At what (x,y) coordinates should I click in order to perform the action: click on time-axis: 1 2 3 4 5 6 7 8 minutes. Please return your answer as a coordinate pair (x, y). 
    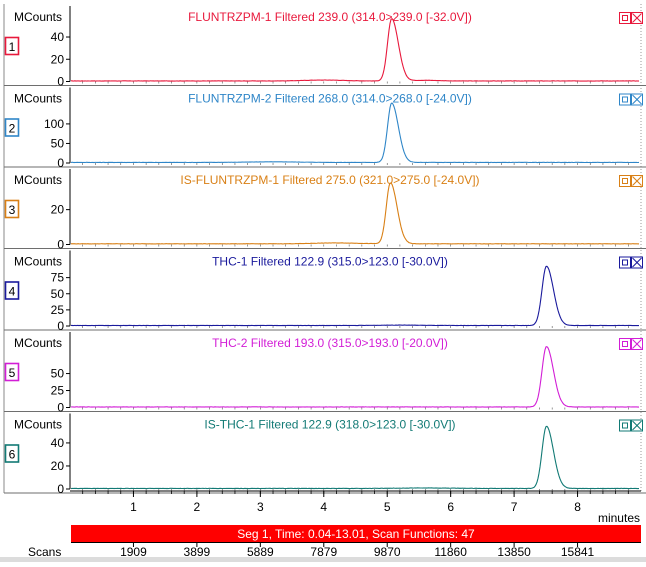
    Looking at the image, I should click on (355, 507).